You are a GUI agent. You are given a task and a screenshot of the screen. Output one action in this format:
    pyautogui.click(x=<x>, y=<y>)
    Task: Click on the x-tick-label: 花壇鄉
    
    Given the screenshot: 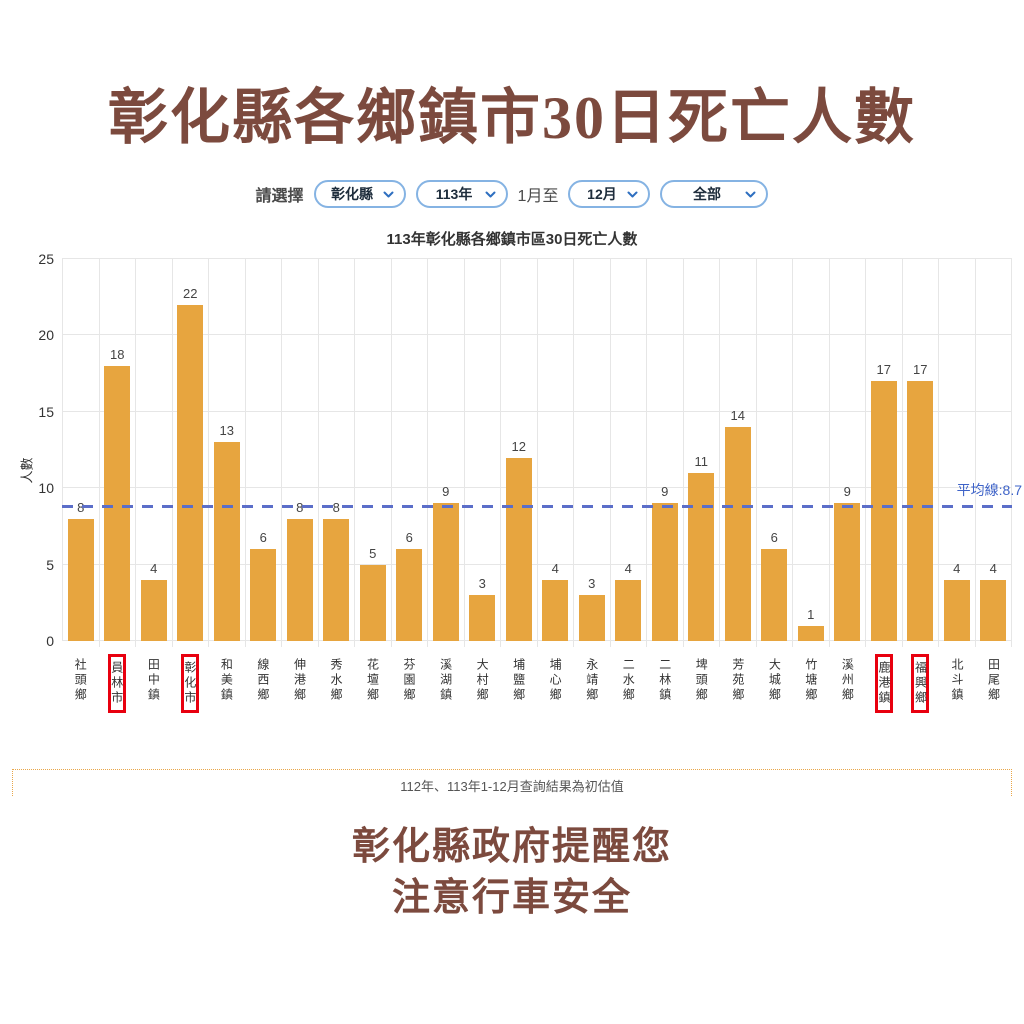 What is the action you would take?
    pyautogui.click(x=372, y=680)
    